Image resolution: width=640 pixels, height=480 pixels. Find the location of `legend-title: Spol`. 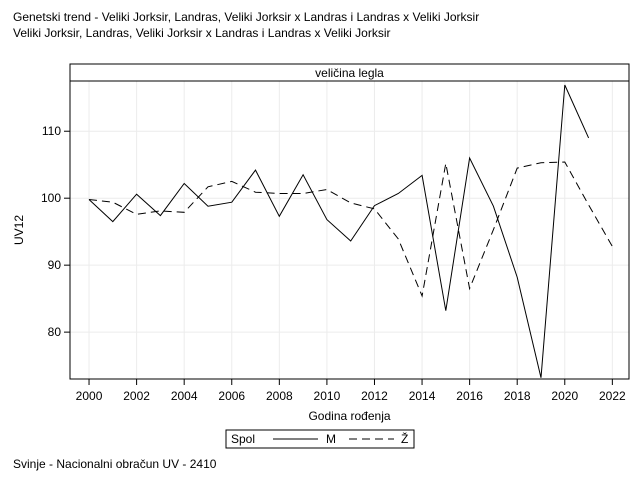

legend-title: Spol is located at coordinates (243, 439).